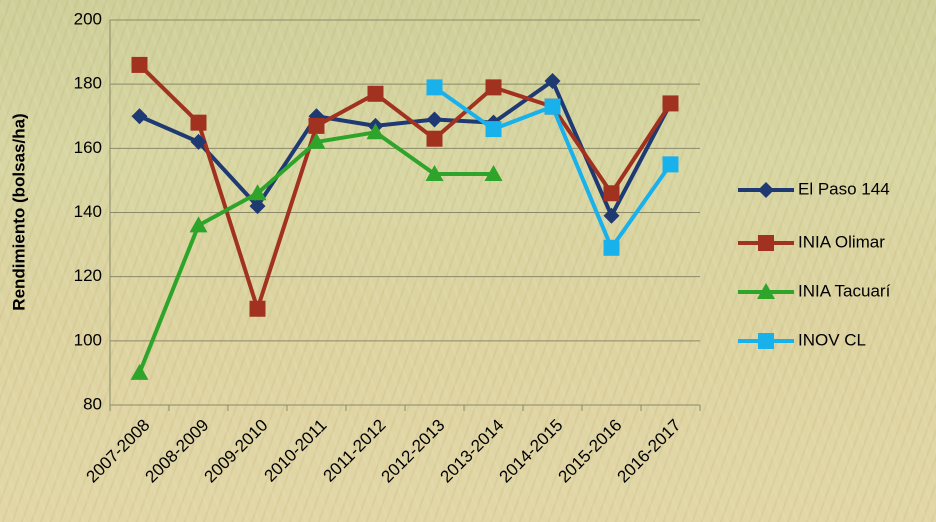  I want to click on x-tick-label: 2013-2014, so click(472, 451).